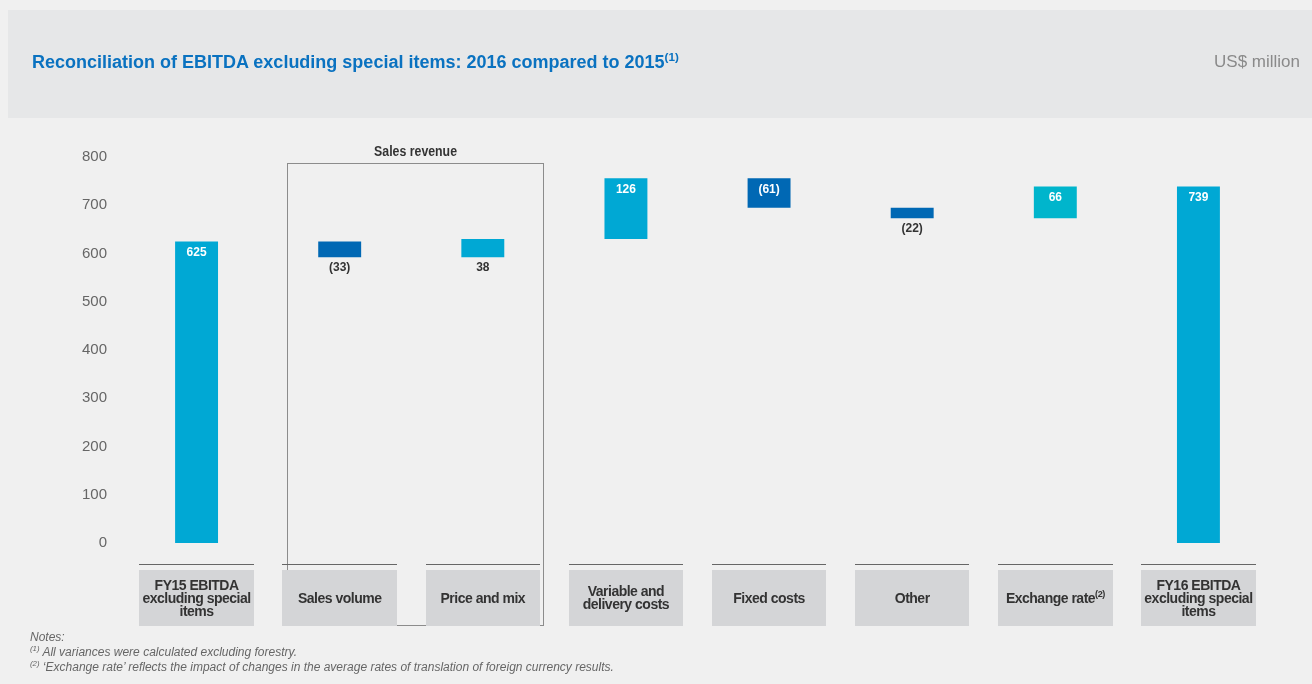  Describe the element at coordinates (1055, 597) in the screenshot. I see `x-tick-label: Exchange rate$^{(2)}$` at that location.